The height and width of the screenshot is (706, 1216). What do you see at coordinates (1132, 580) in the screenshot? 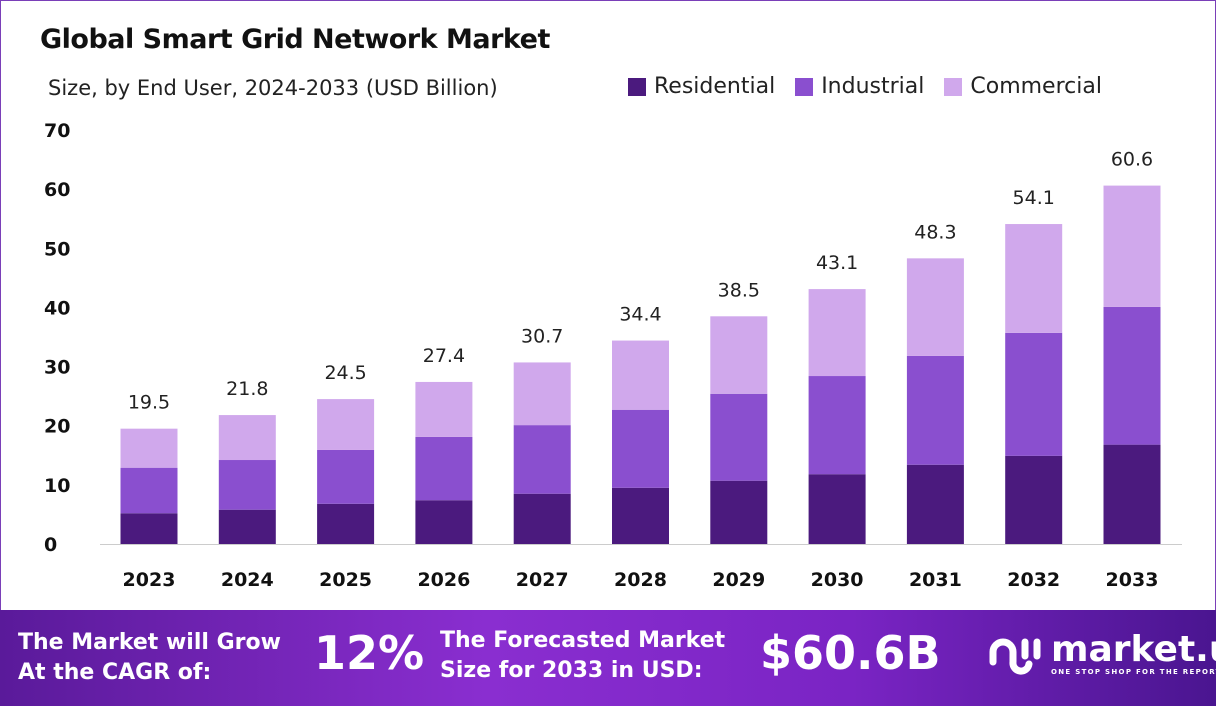
I see `x-tick-label: 2033` at bounding box center [1132, 580].